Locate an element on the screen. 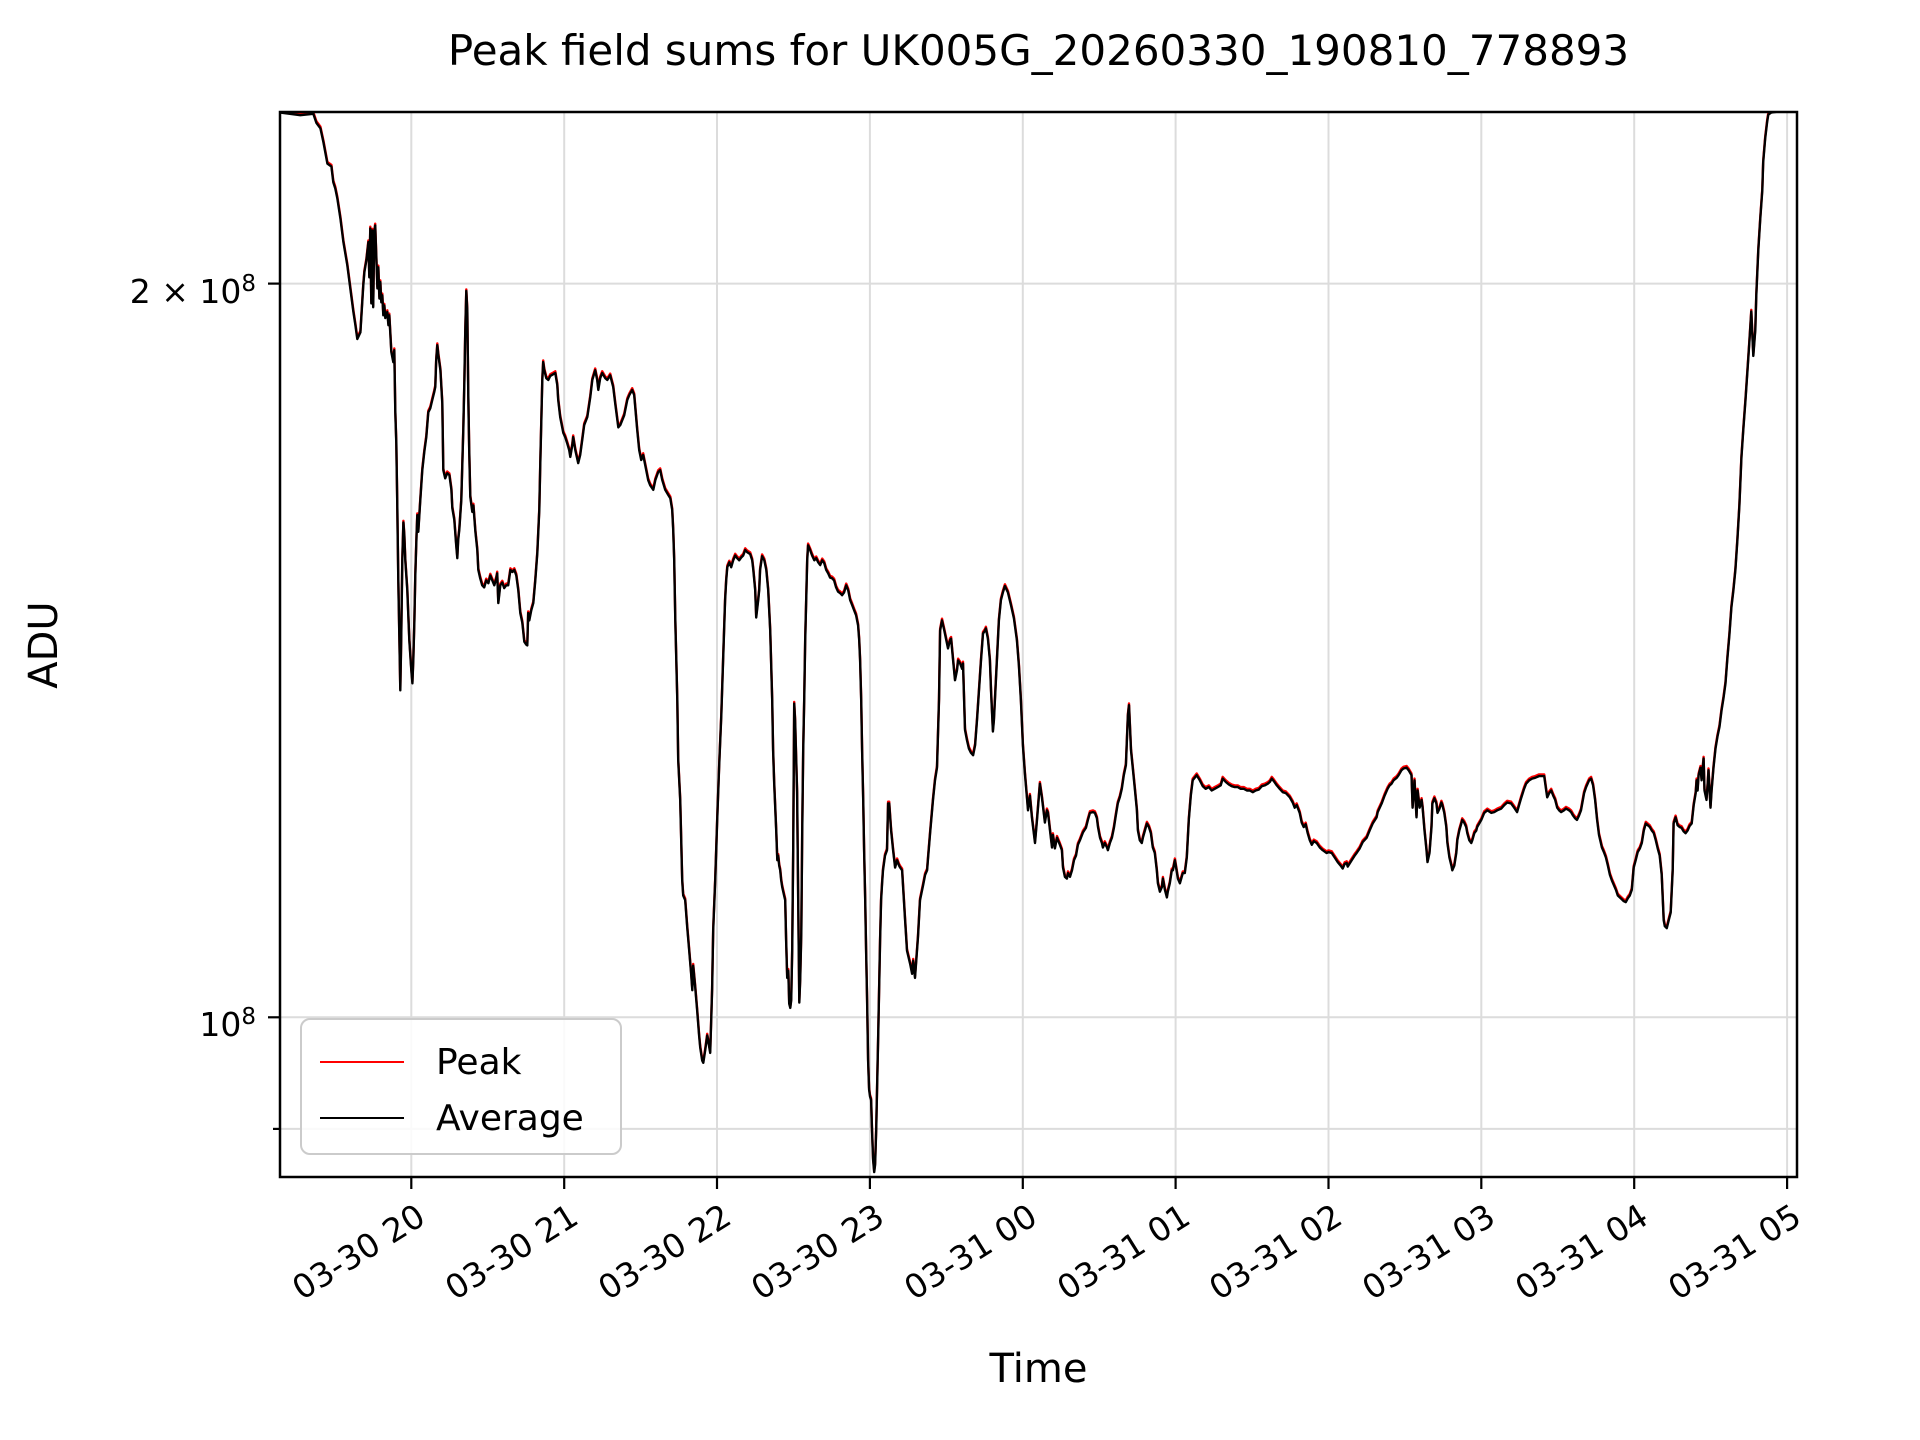  y-axis-label: ADU is located at coordinates (44, 645).